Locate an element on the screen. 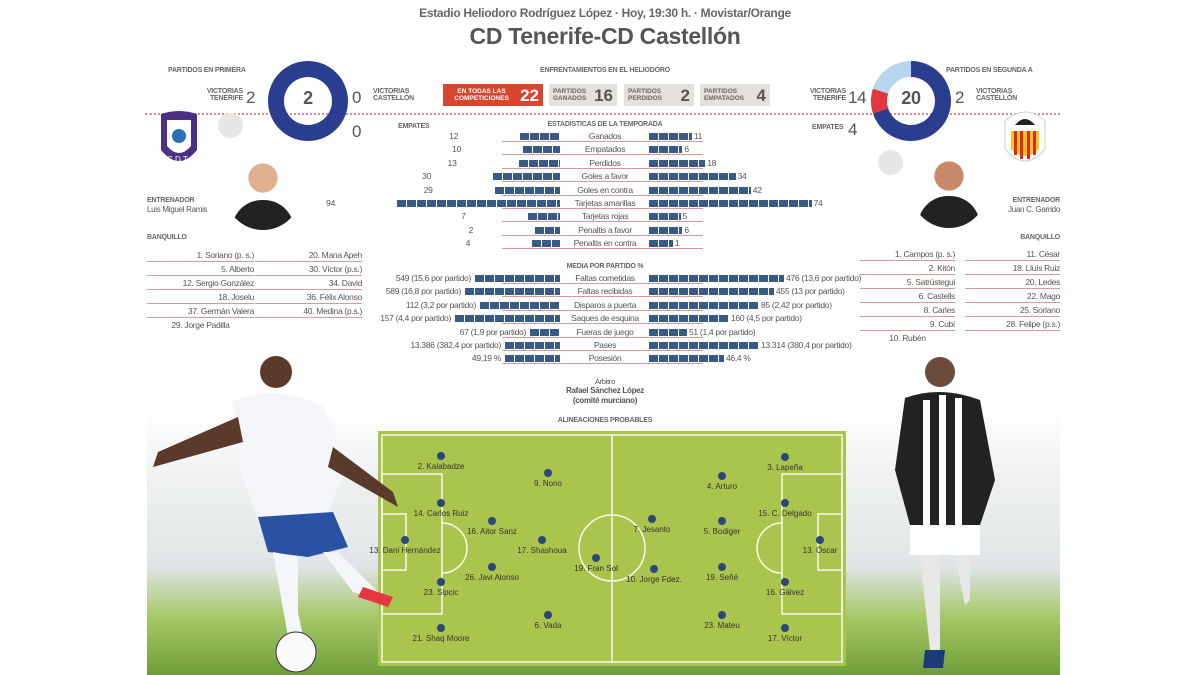 The height and width of the screenshot is (675, 1200). segunda-losses: 2 is located at coordinates (960, 97).